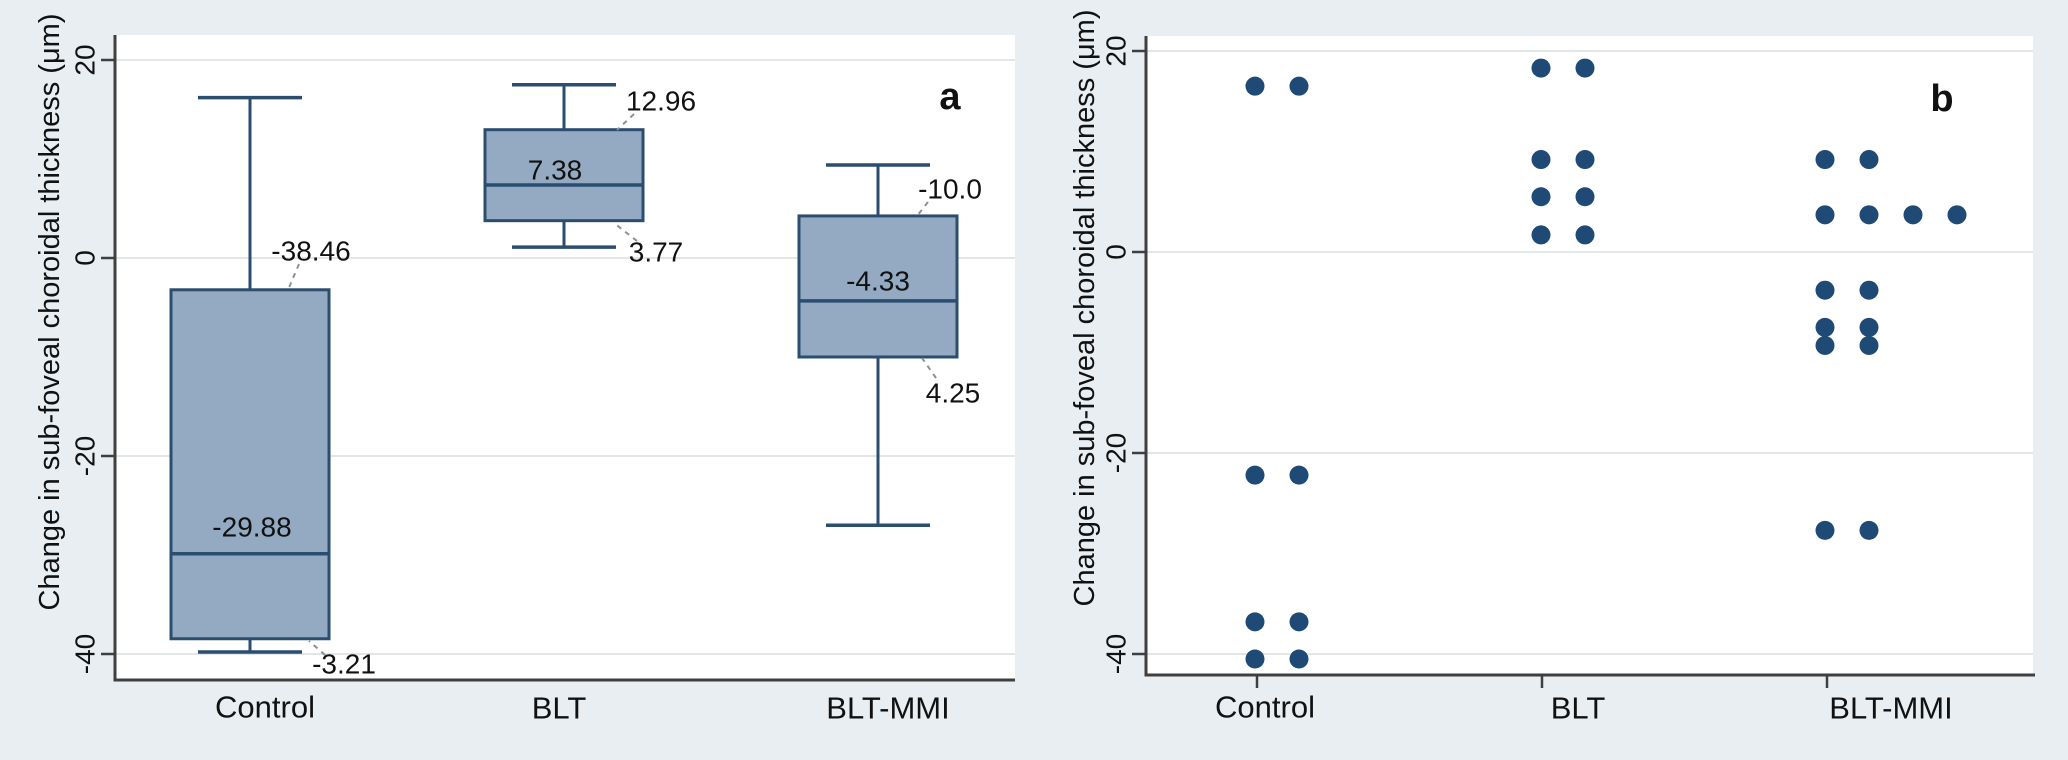 This screenshot has height=760, width=2068. I want to click on panel-b-xlabel-blt: BLT, so click(1578, 708).